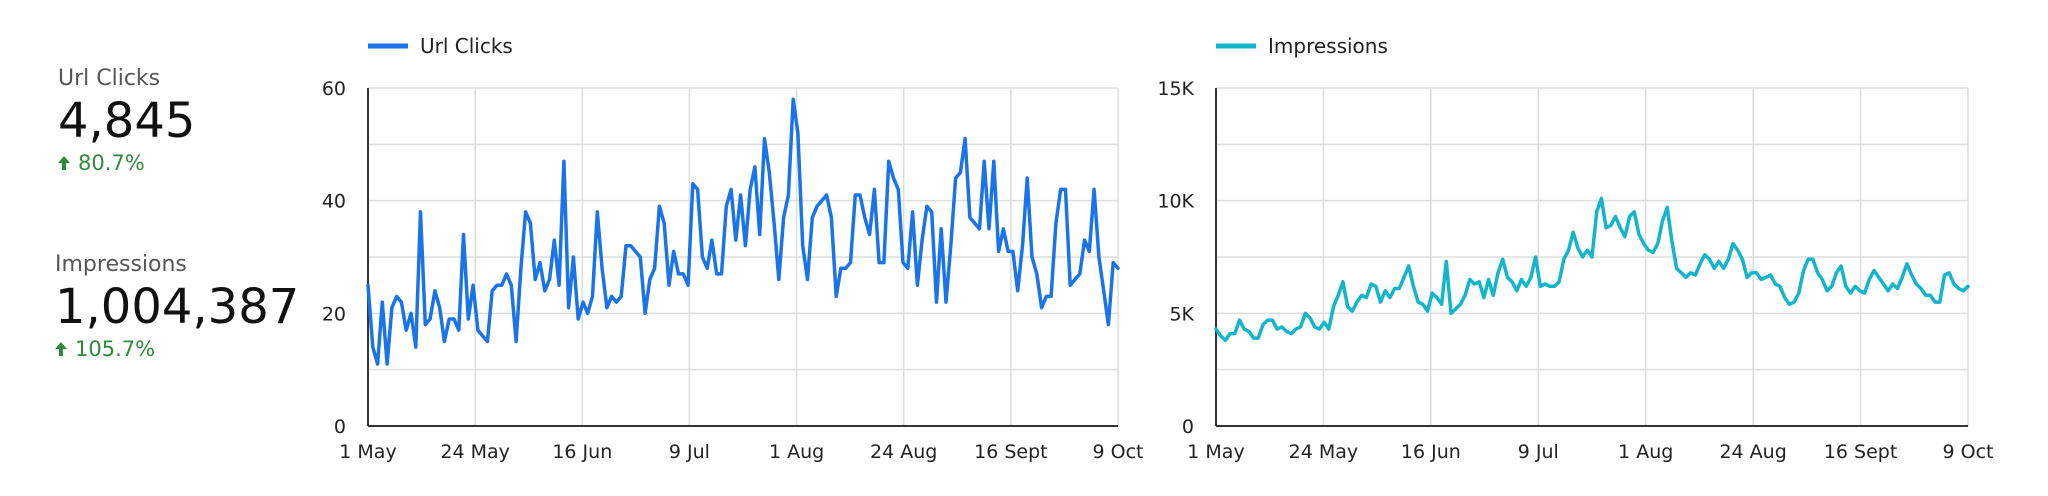 The height and width of the screenshot is (496, 2048). What do you see at coordinates (1860, 452) in the screenshot?
I see `impressions-x-tick-label: 16 Sept` at bounding box center [1860, 452].